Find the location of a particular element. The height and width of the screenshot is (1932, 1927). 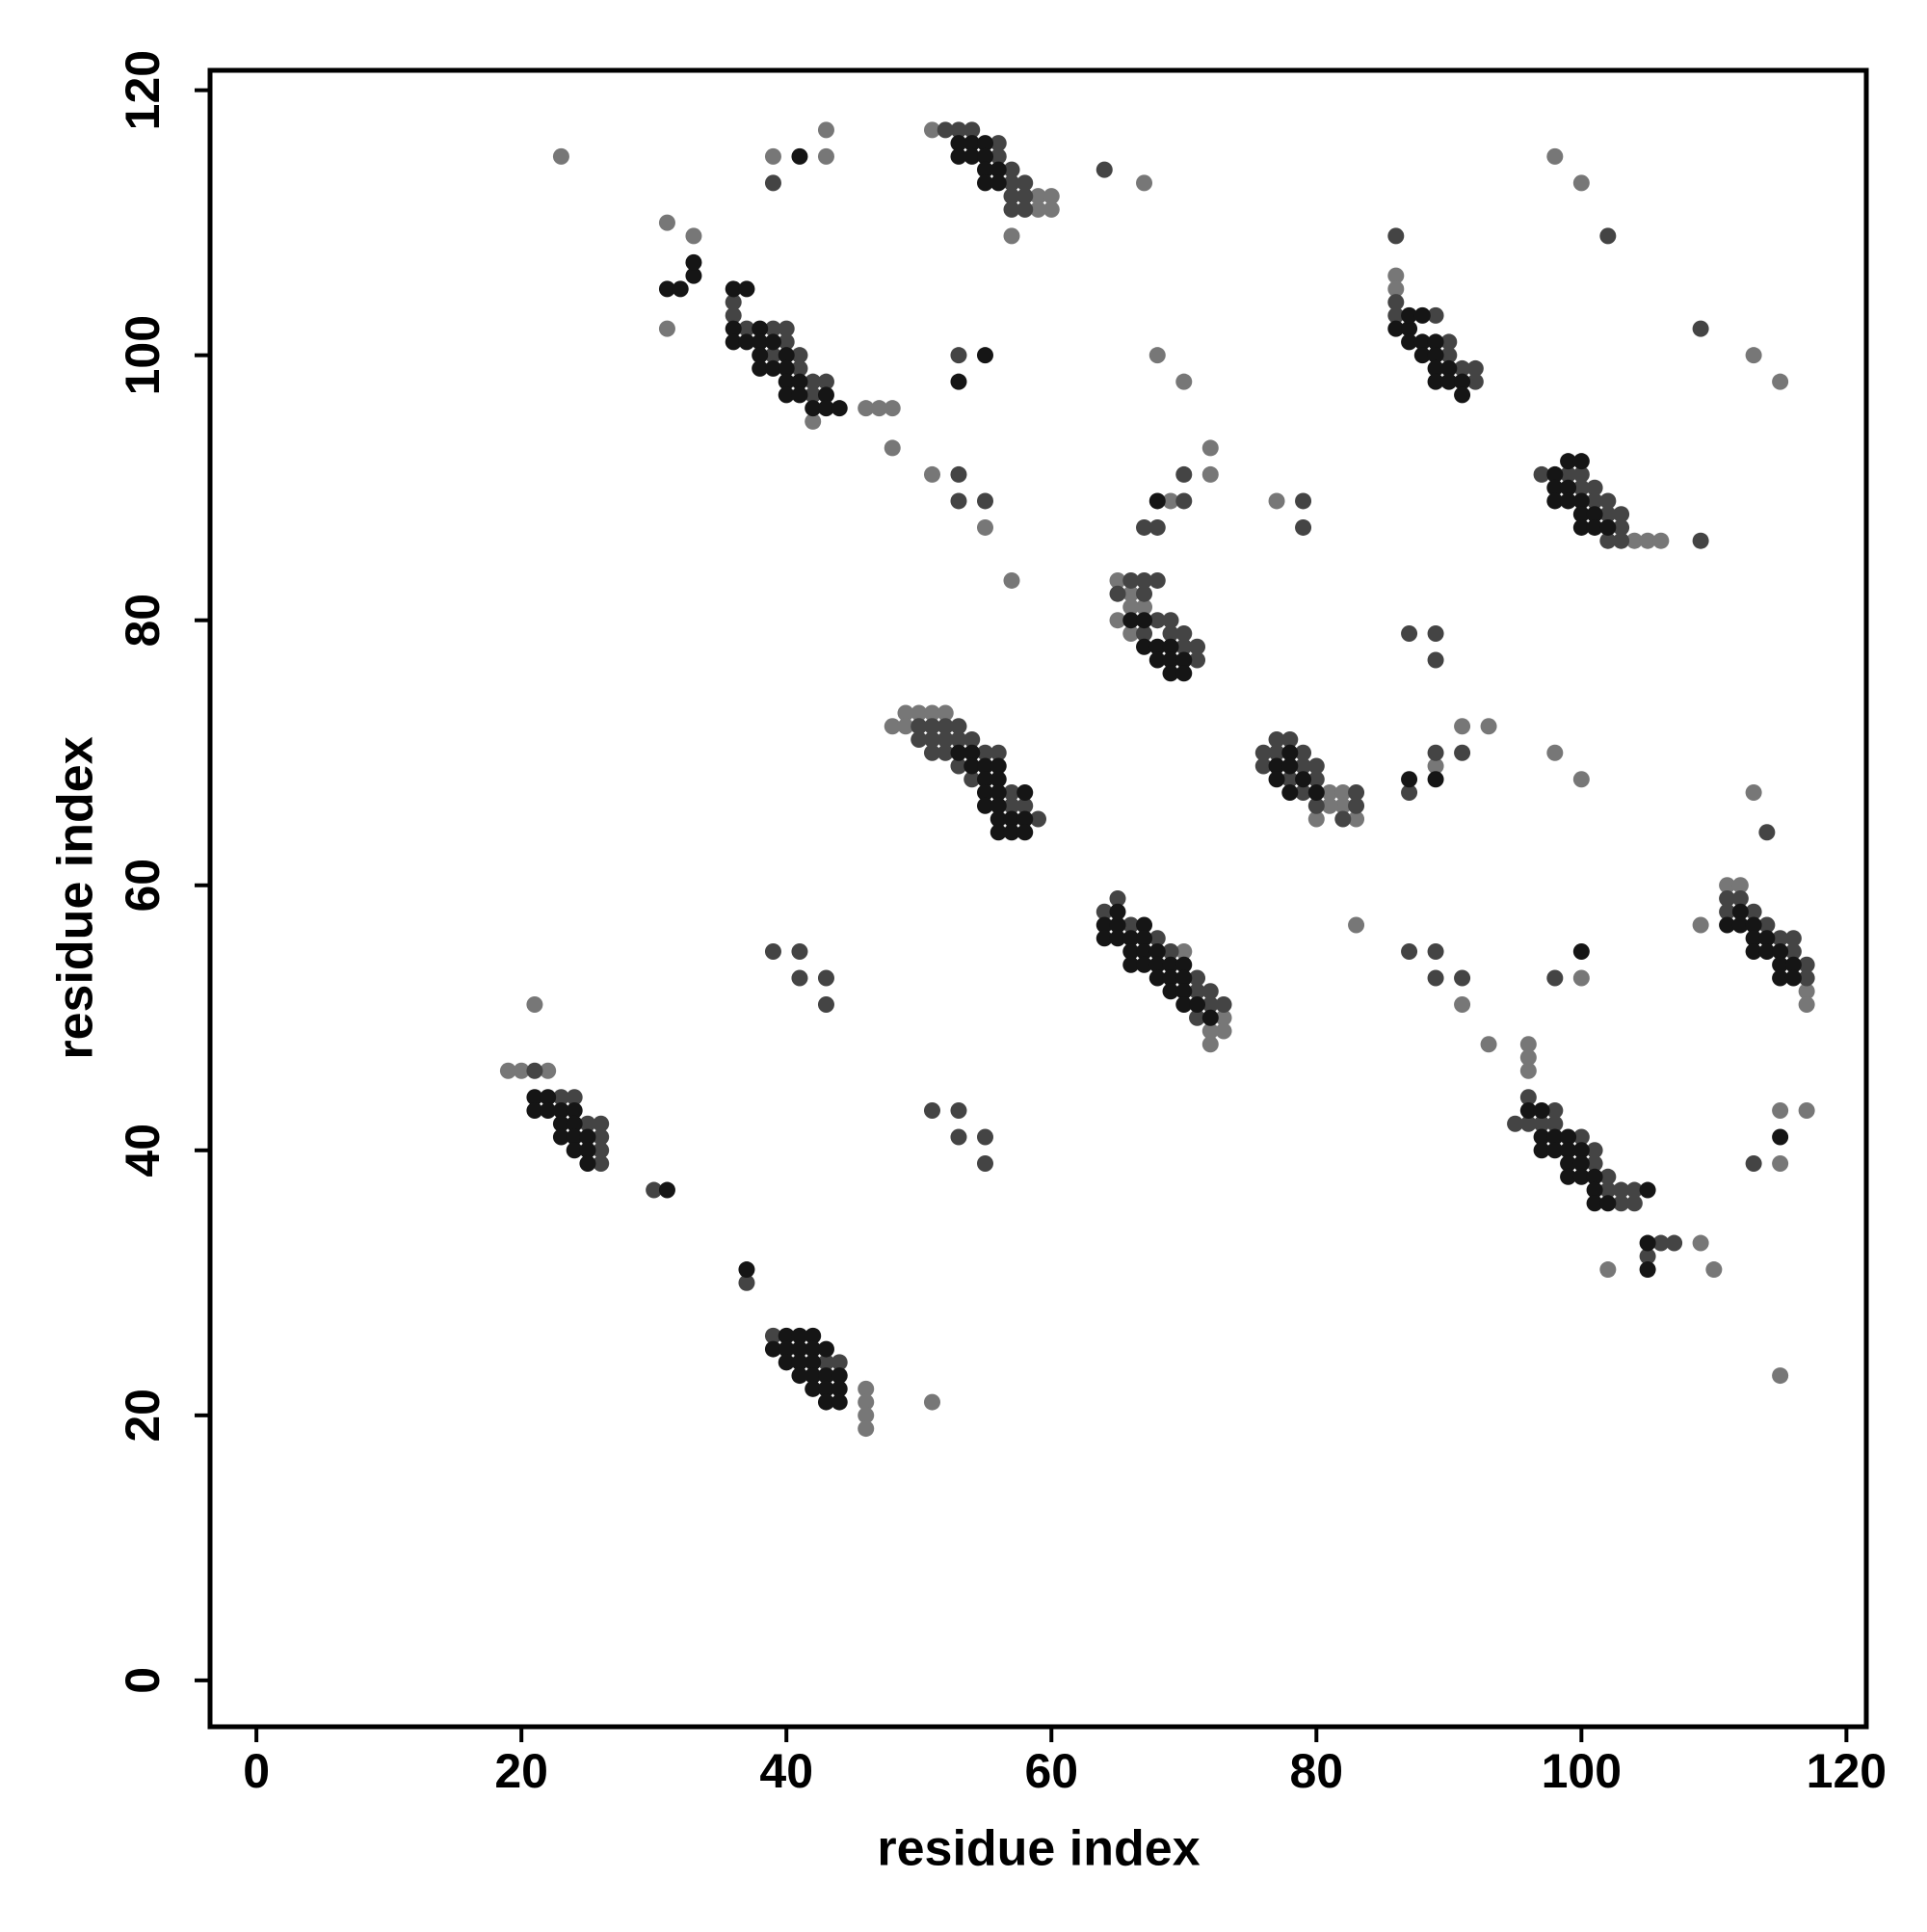

x-tick-label: 20 is located at coordinates (521, 1771).